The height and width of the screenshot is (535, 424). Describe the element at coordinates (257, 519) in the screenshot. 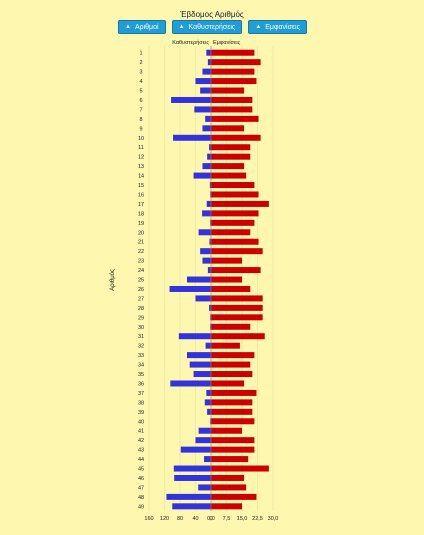

I see `x-tick-right: 22,5` at that location.